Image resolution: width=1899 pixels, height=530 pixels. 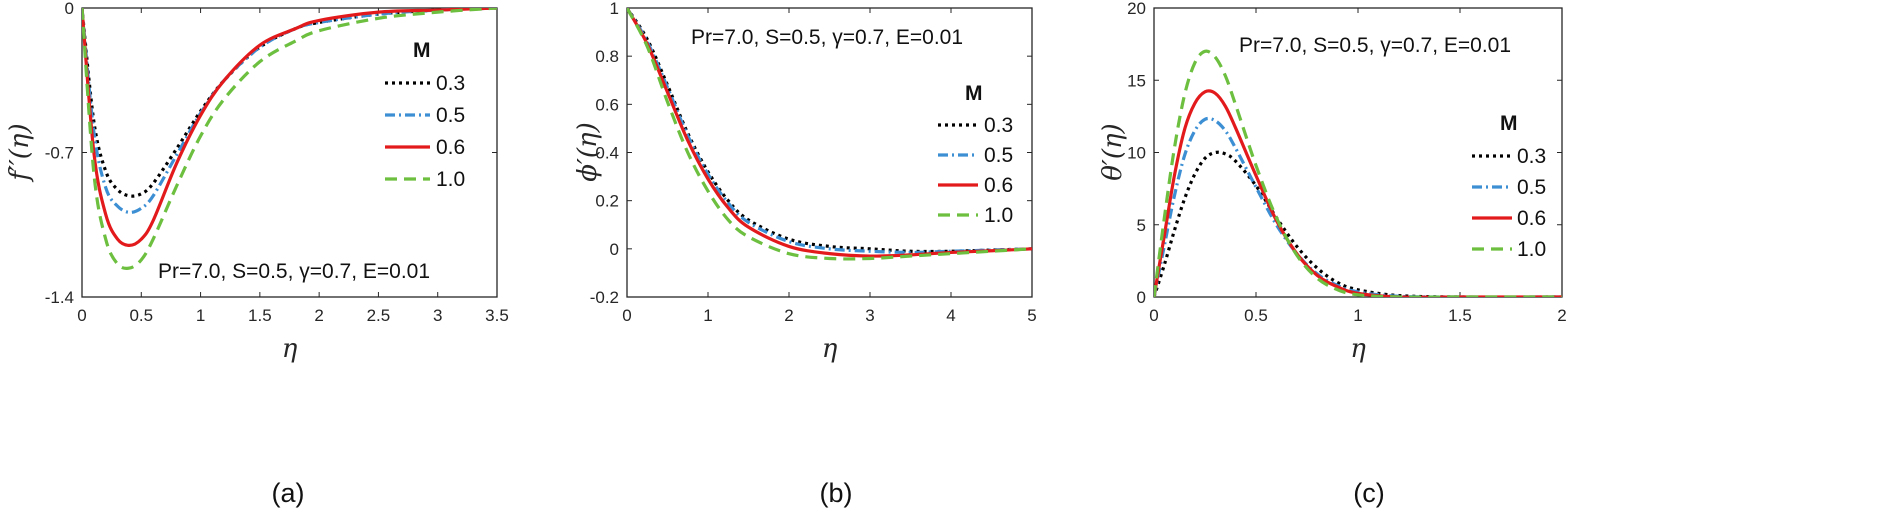 I want to click on legend: M 0.3 0.5 0.6 1.0, so click(x=1509, y=186).